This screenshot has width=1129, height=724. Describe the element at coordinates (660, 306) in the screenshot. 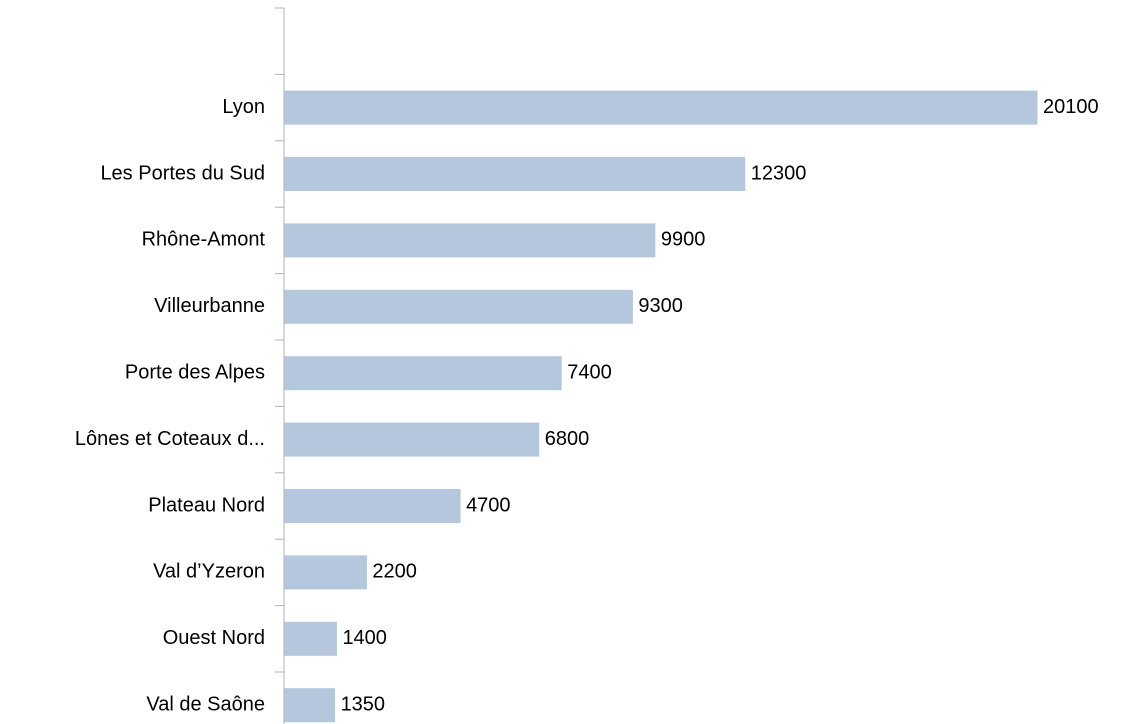

I see `data-label: 9300` at that location.